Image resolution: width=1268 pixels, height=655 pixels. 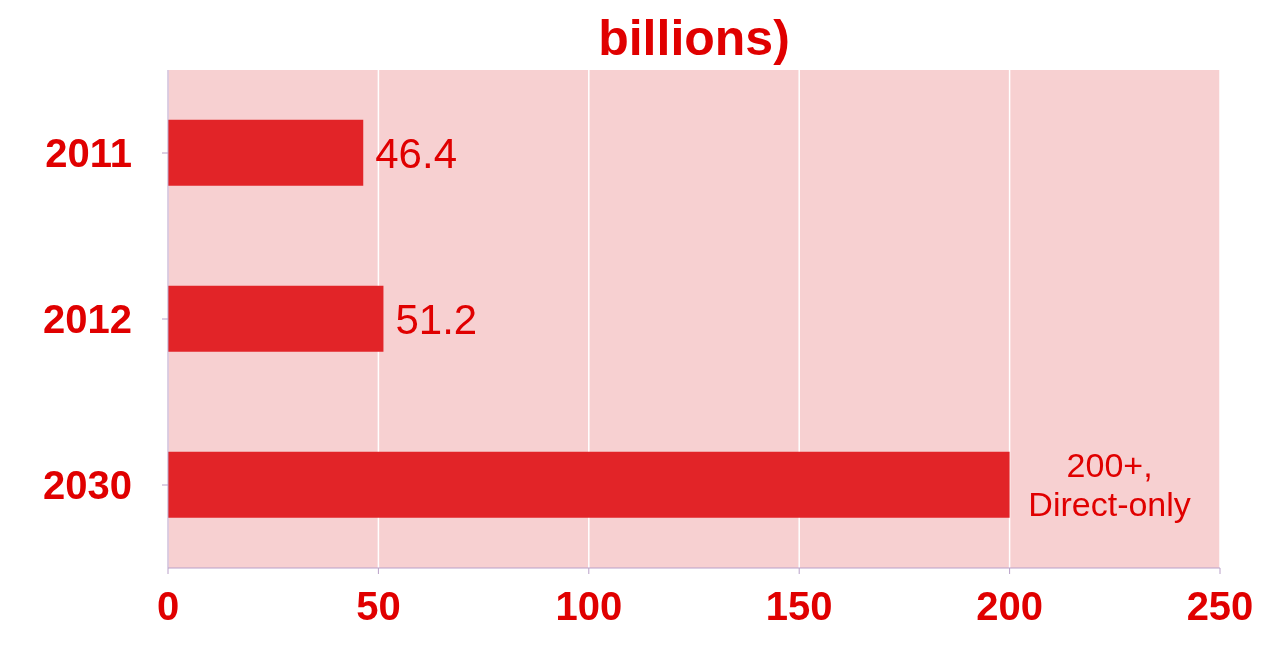 I want to click on x-tick-label: 150, so click(x=799, y=606).